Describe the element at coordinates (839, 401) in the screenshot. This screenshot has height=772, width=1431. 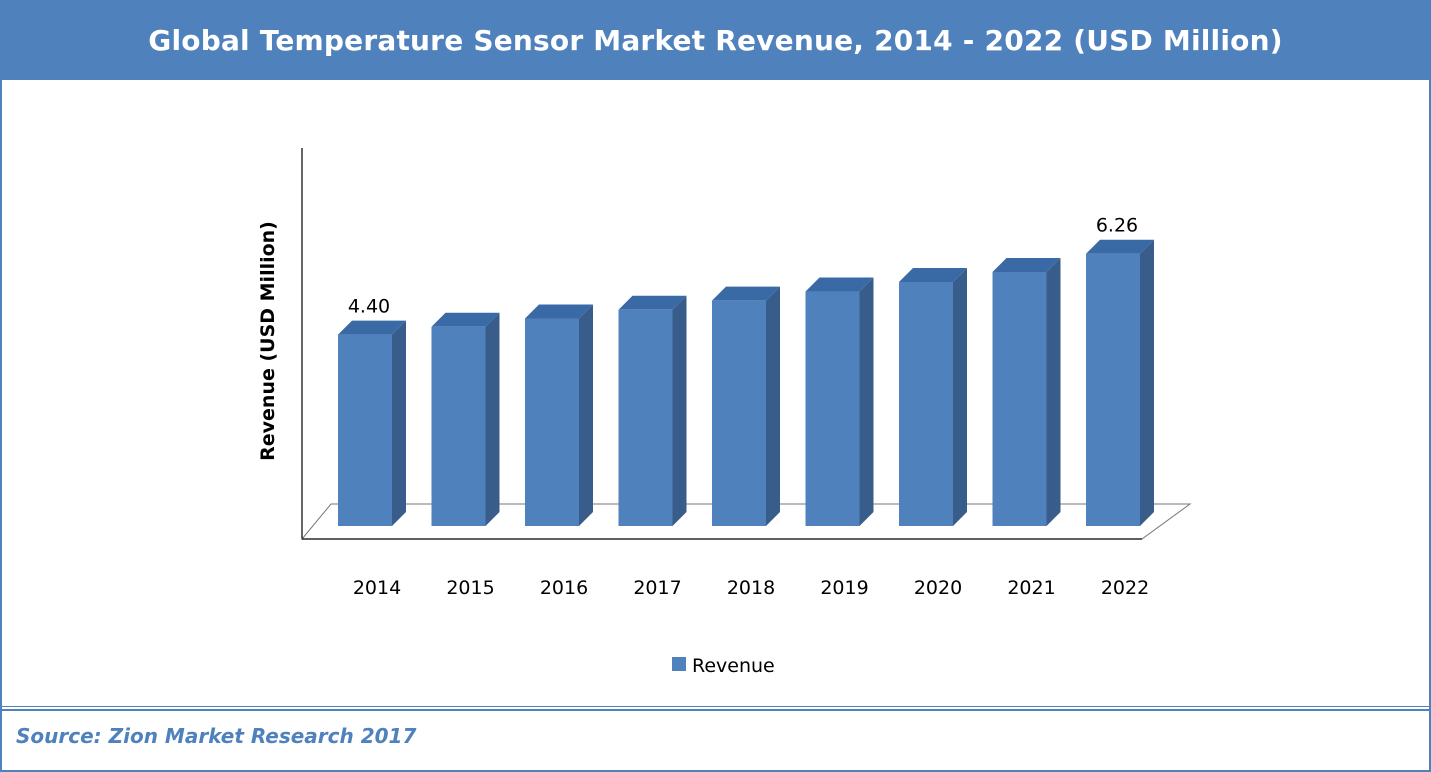
I see `bar-2019` at that location.